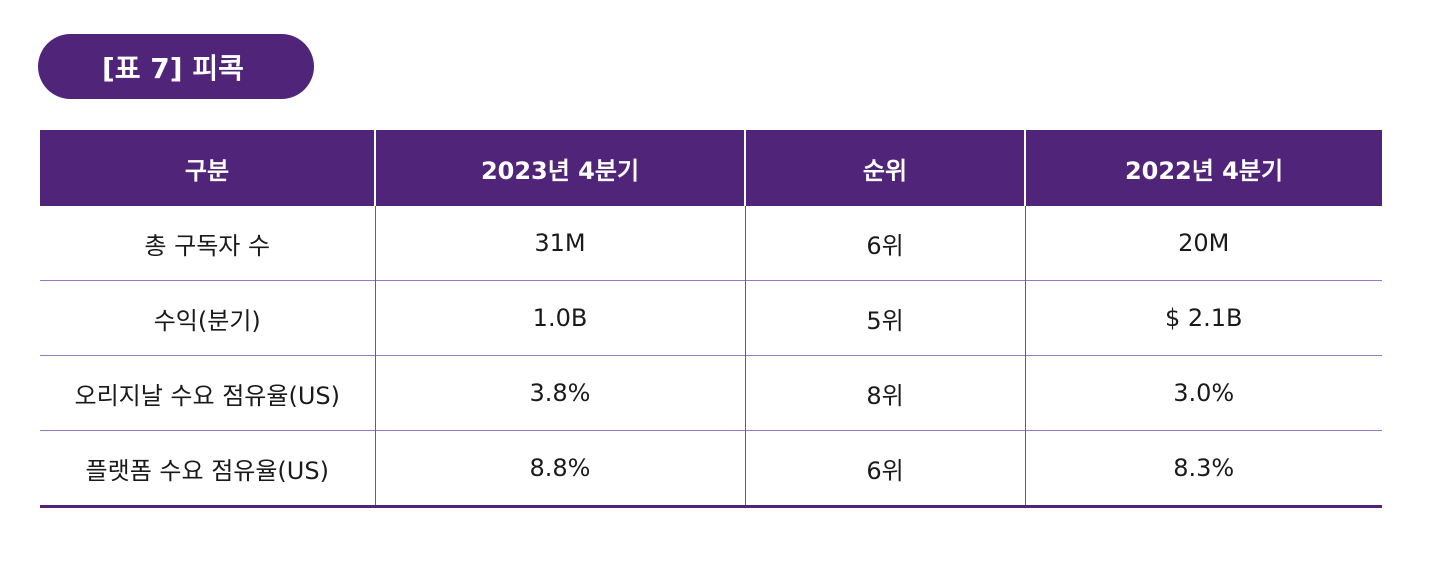  What do you see at coordinates (559, 243) in the screenshot?
I see `table-cell: 31M` at bounding box center [559, 243].